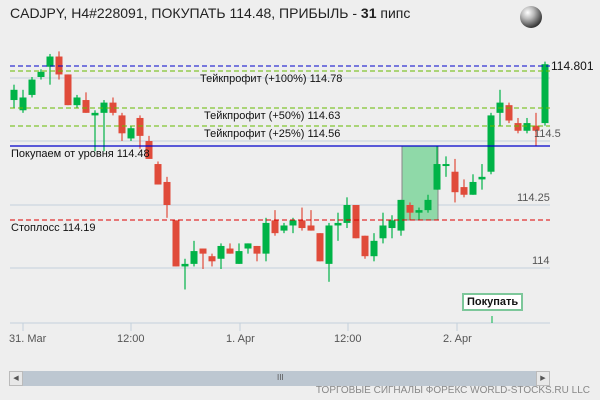  I want to click on scroll-left-button: ◀, so click(16, 378).